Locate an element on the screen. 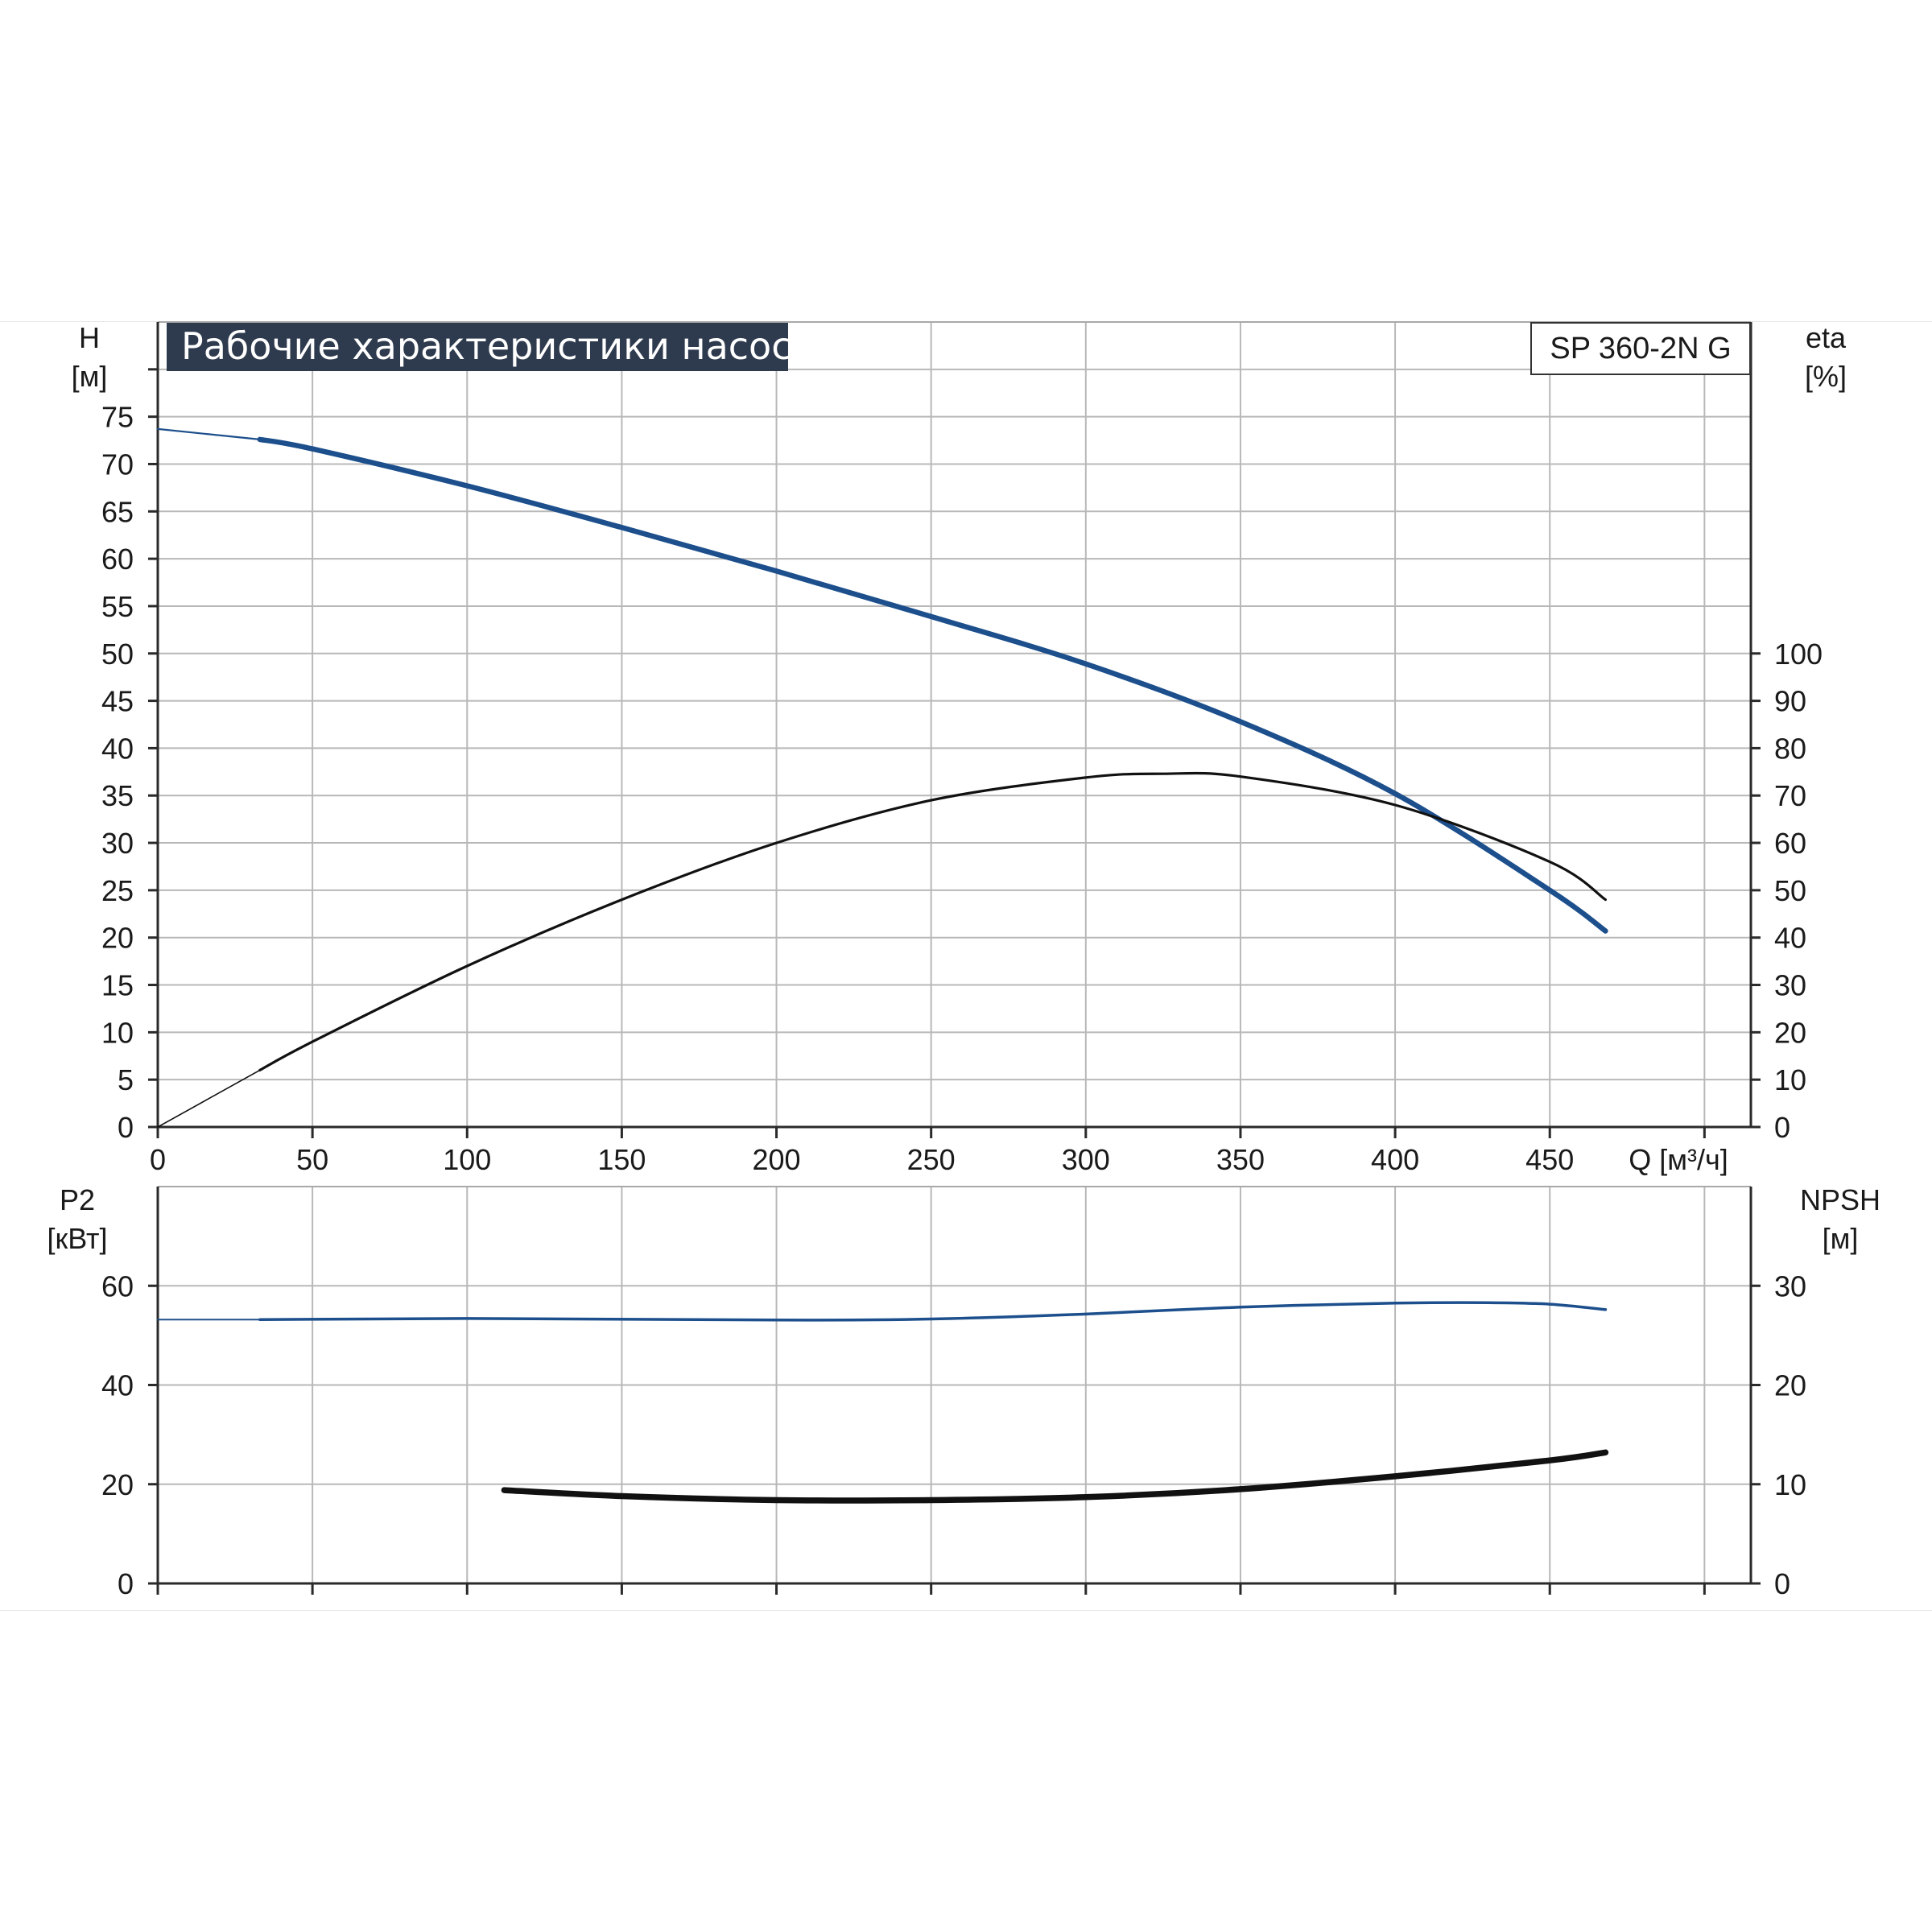 Image resolution: width=1932 pixels, height=1932 pixels. left-axis-tick-label: 10 is located at coordinates (117, 1032).